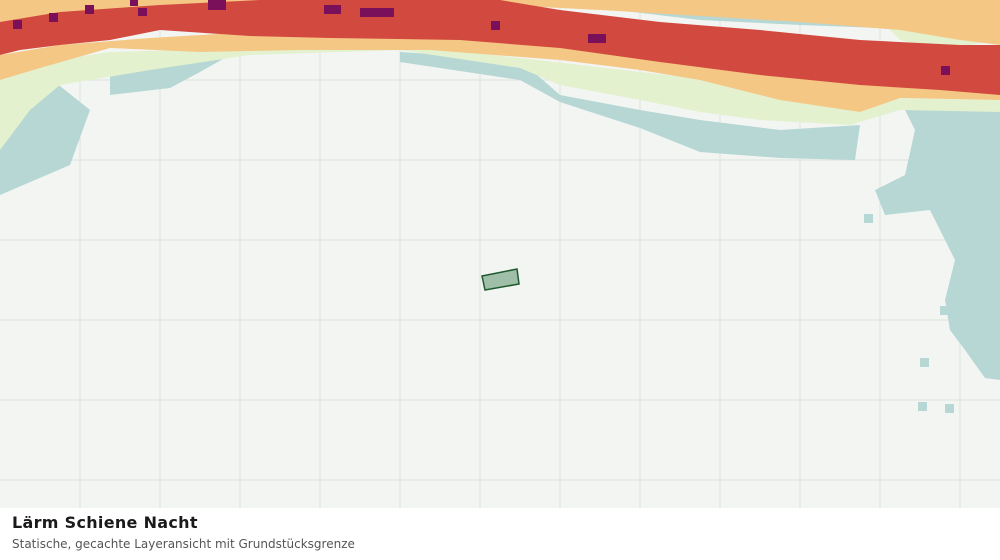 This screenshot has width=1000, height=560. What do you see at coordinates (105, 522) in the screenshot?
I see `map-title: Lärm Schiene Nacht` at bounding box center [105, 522].